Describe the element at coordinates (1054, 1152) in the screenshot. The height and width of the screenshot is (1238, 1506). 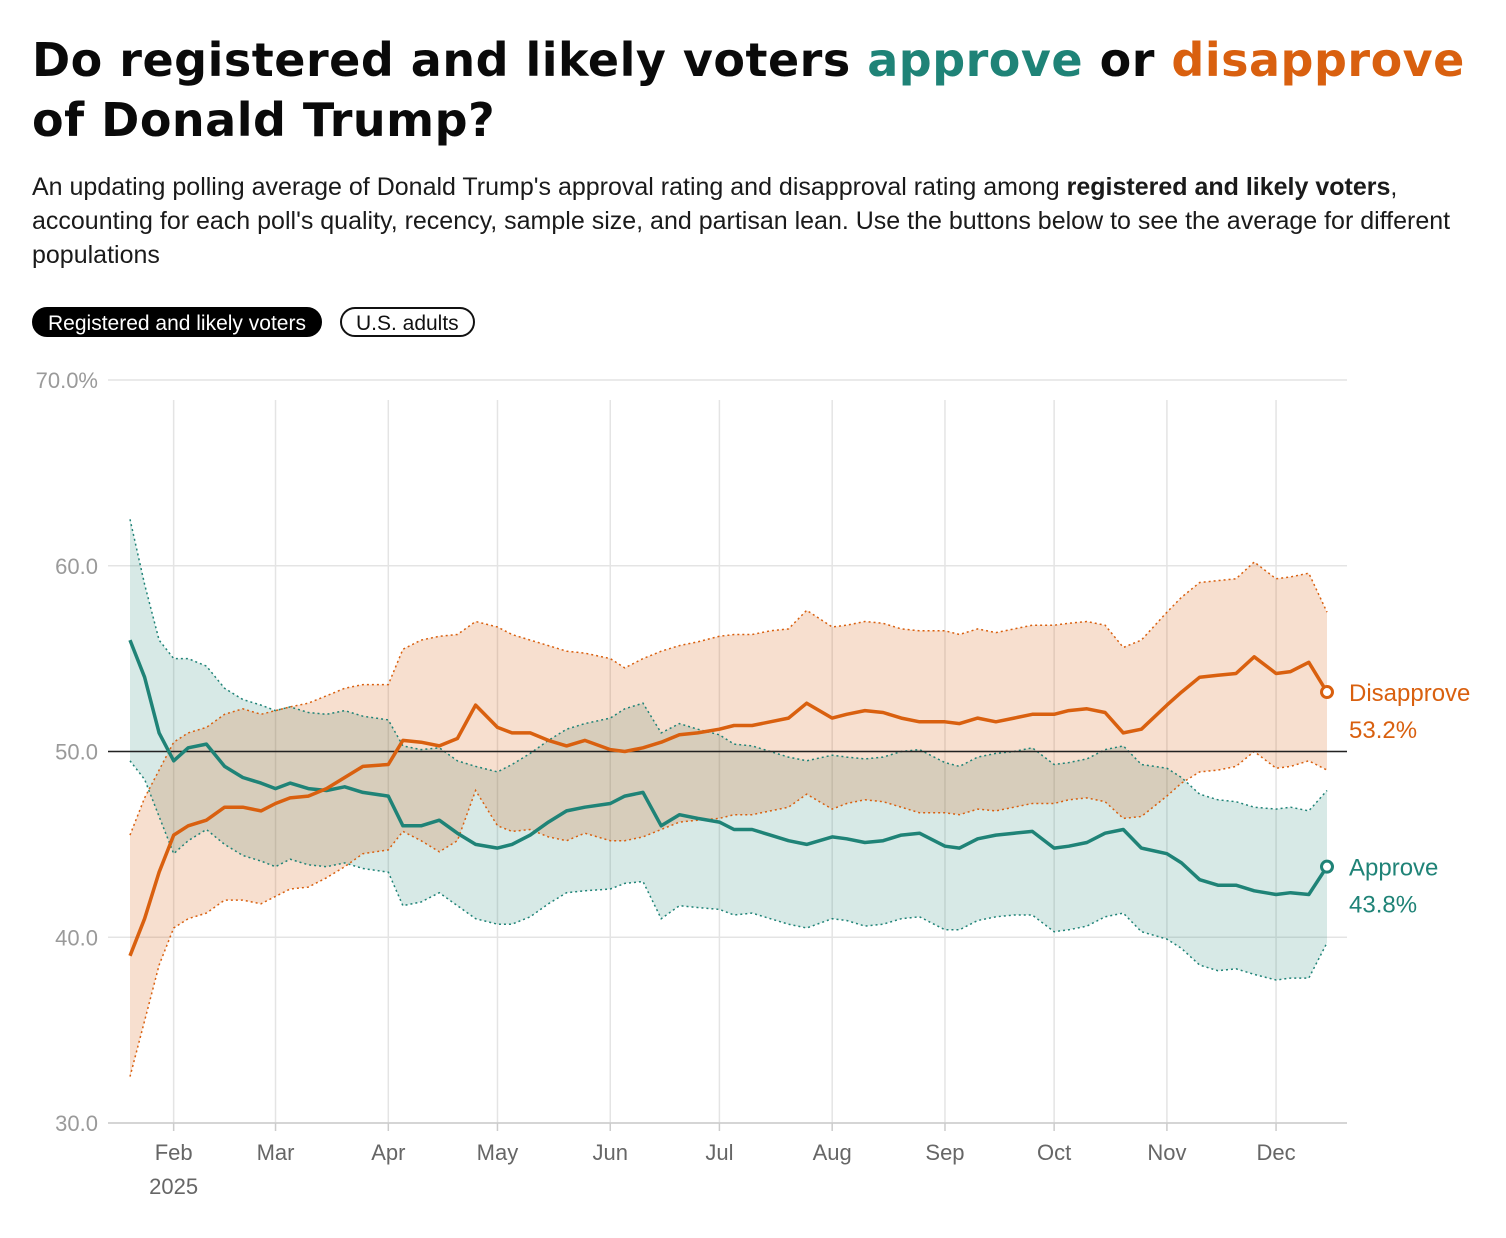
I see `x-tick-label: Oct` at that location.